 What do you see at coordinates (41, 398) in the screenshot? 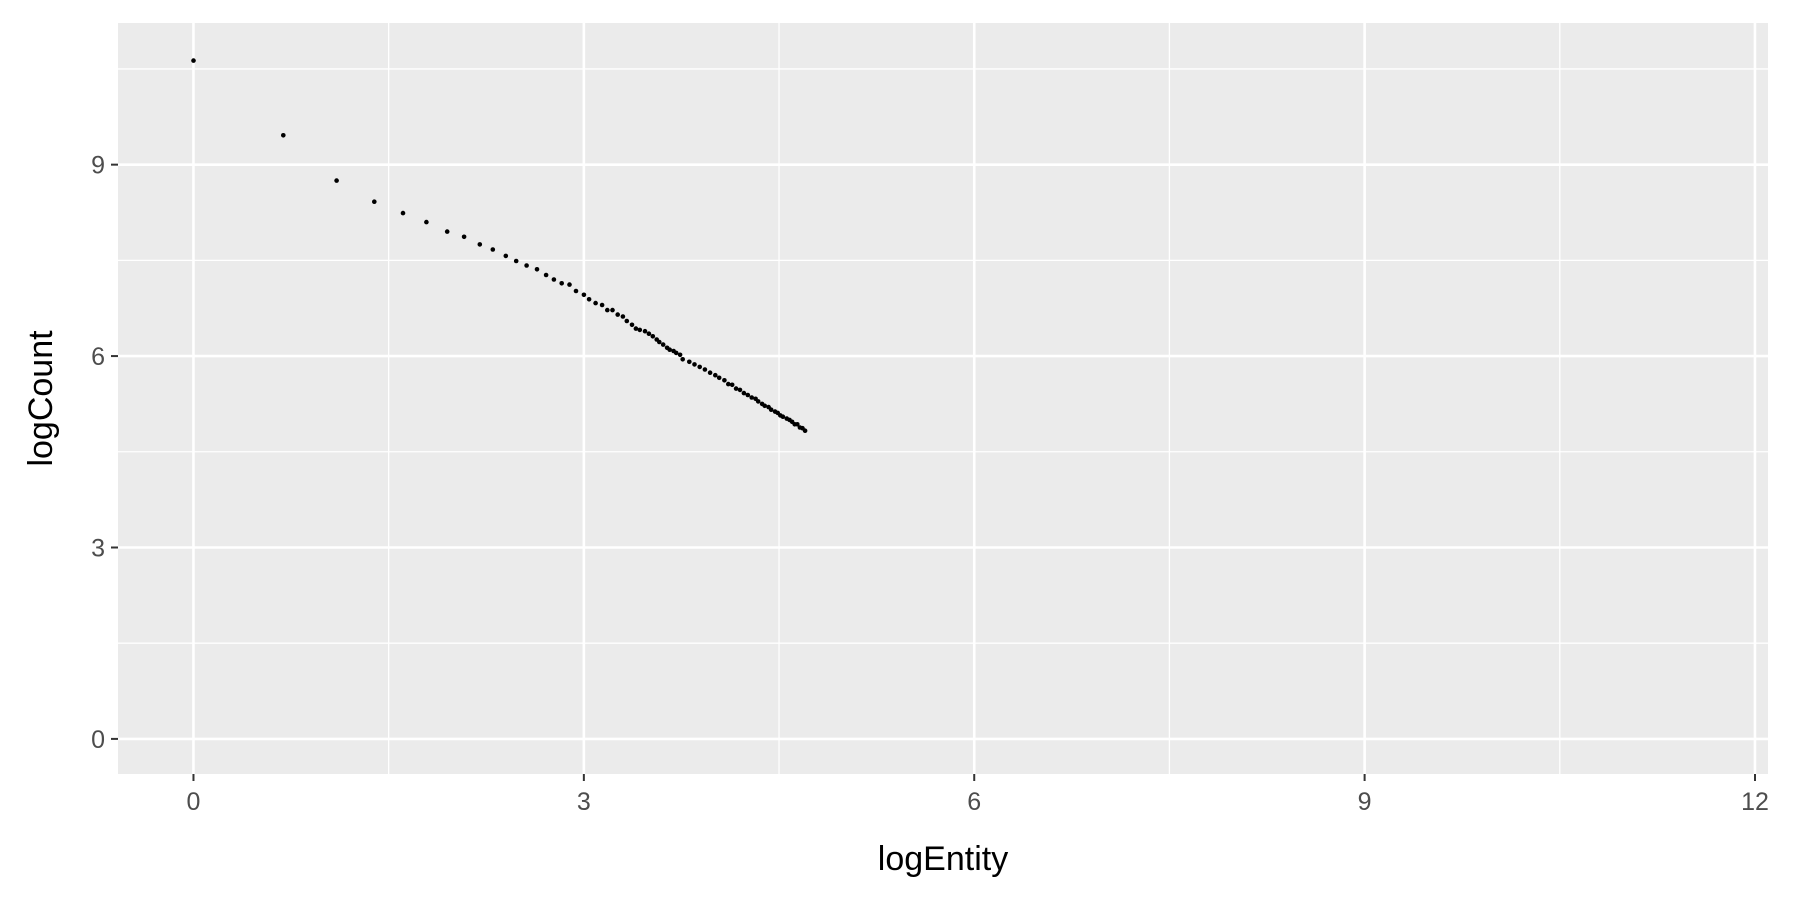
I see `y-axis-title: logCount` at bounding box center [41, 398].